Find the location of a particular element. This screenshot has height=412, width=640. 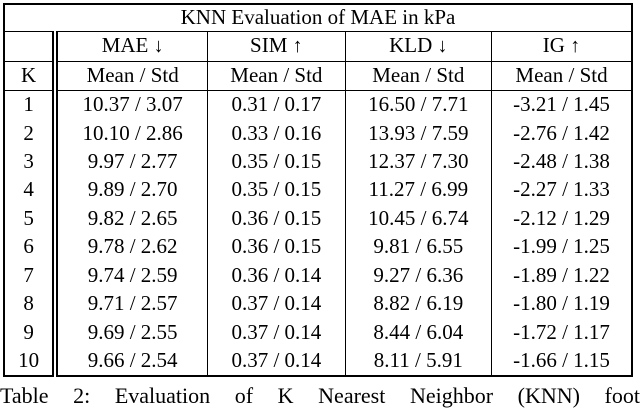

subheader-ig: Mean / Std is located at coordinates (562, 76).